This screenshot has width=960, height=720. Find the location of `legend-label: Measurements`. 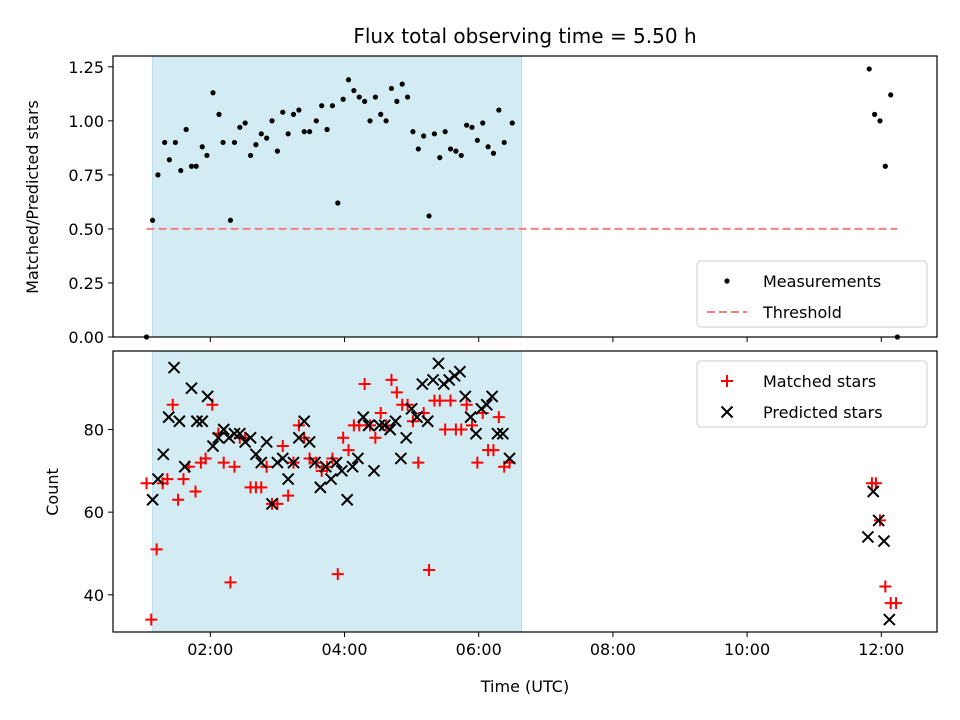

legend-label: Measurements is located at coordinates (822, 281).